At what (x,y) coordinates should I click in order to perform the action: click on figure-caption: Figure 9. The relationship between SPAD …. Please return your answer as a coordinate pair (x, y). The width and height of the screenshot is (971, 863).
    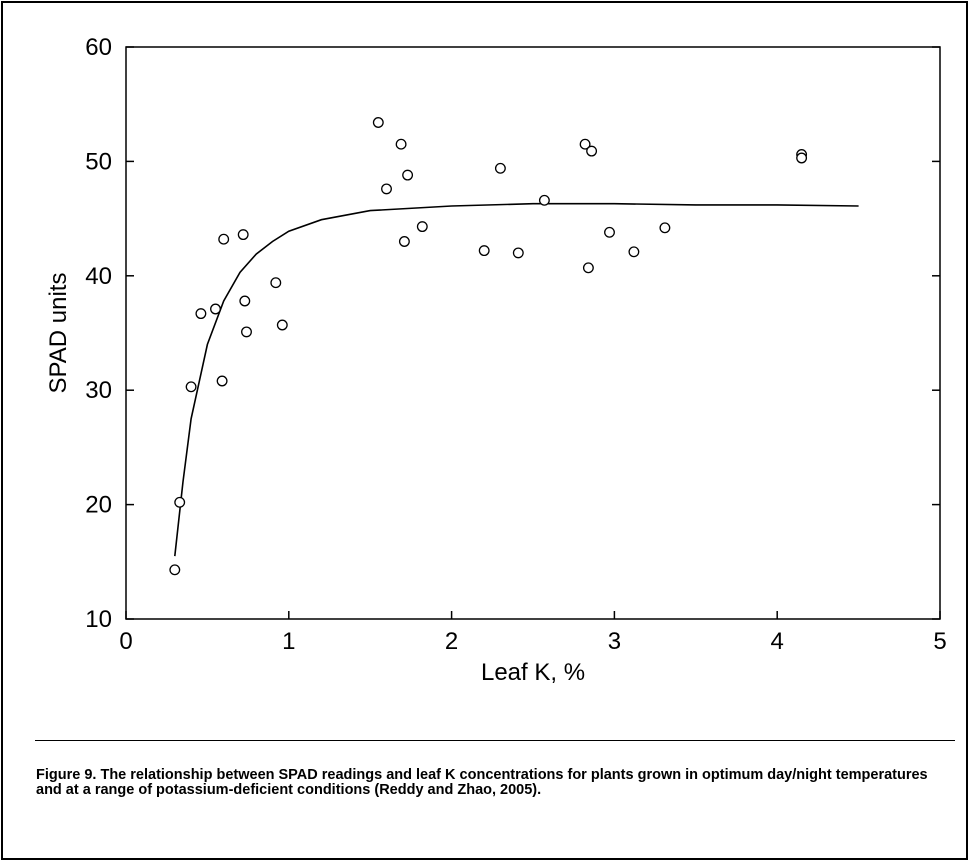
    Looking at the image, I should click on (482, 782).